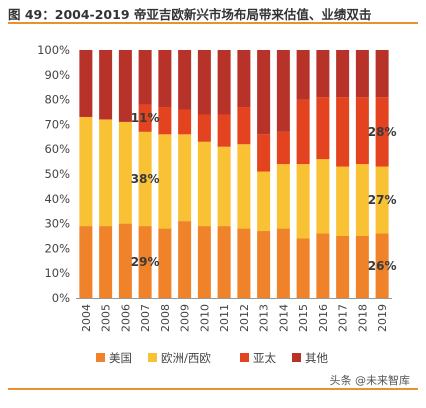 The image size is (426, 408). What do you see at coordinates (343, 318) in the screenshot?
I see `x-tick-label: 2017` at bounding box center [343, 318].